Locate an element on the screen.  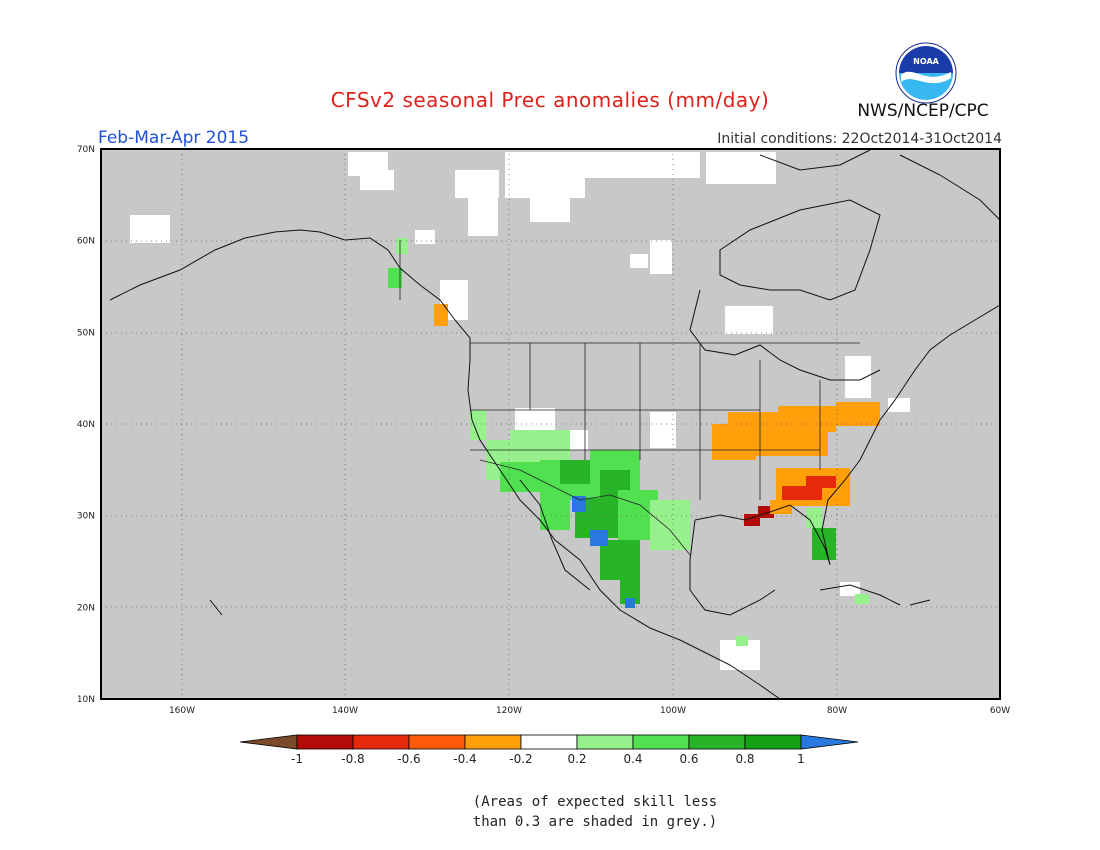
lon-tick-label: 120W is located at coordinates (509, 711).